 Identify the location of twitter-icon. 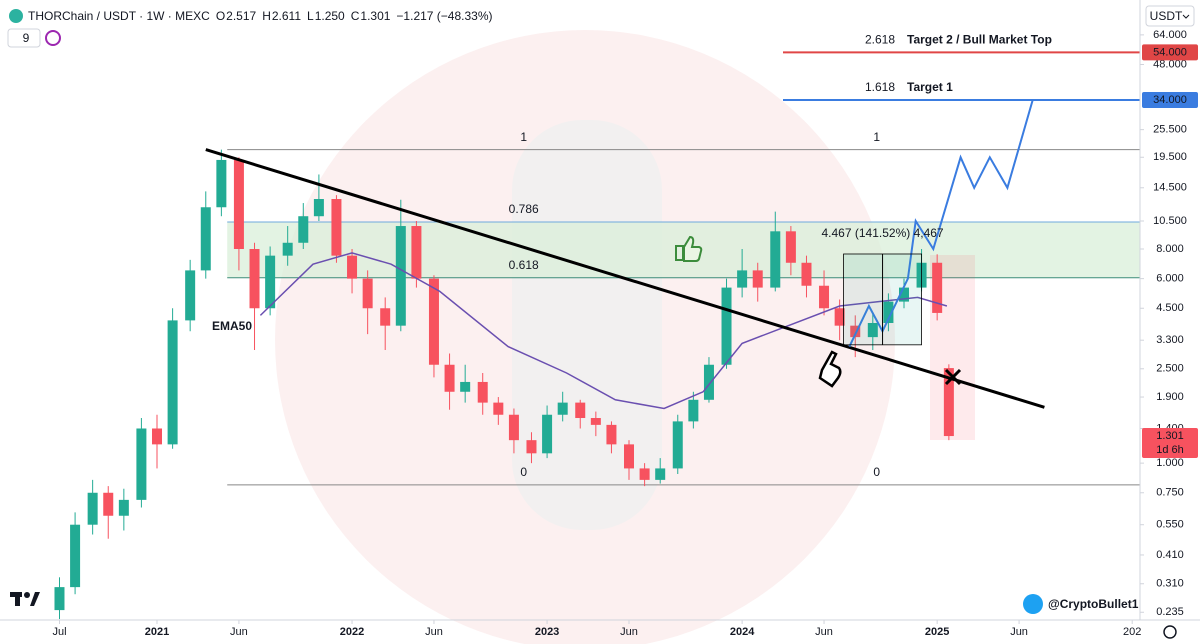
(1033, 604).